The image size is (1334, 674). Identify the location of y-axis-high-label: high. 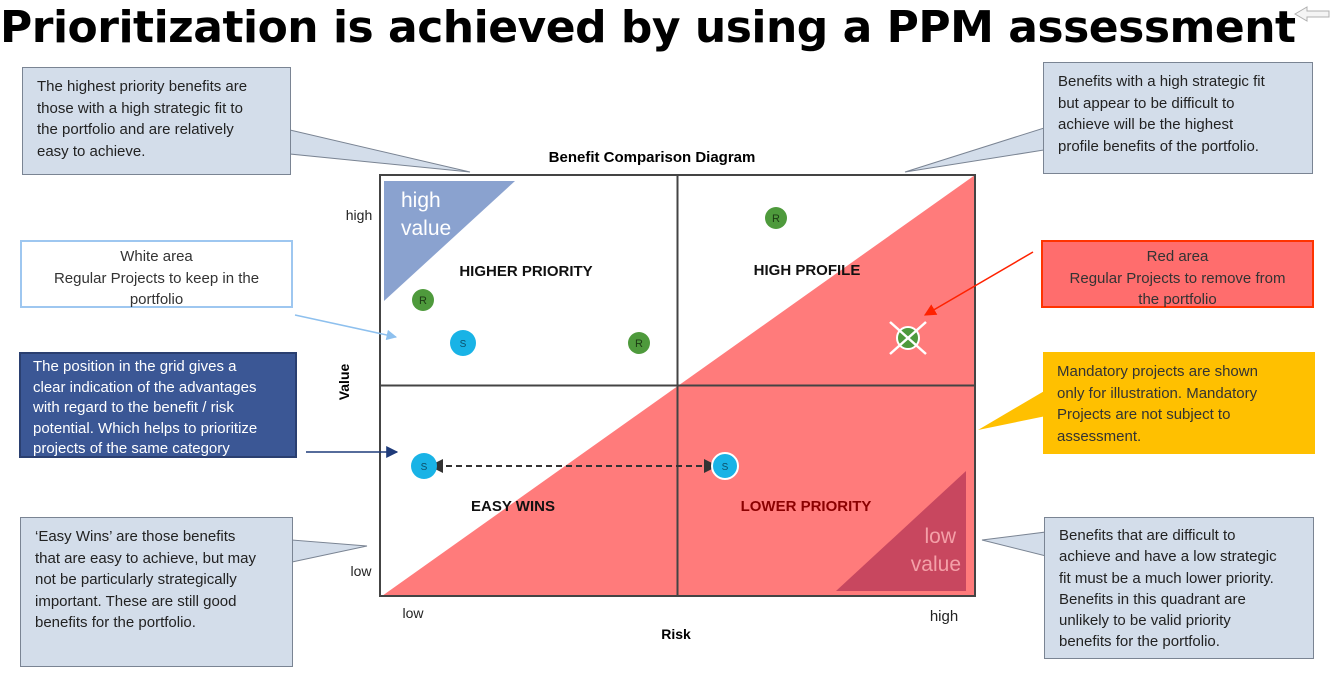
(359, 215).